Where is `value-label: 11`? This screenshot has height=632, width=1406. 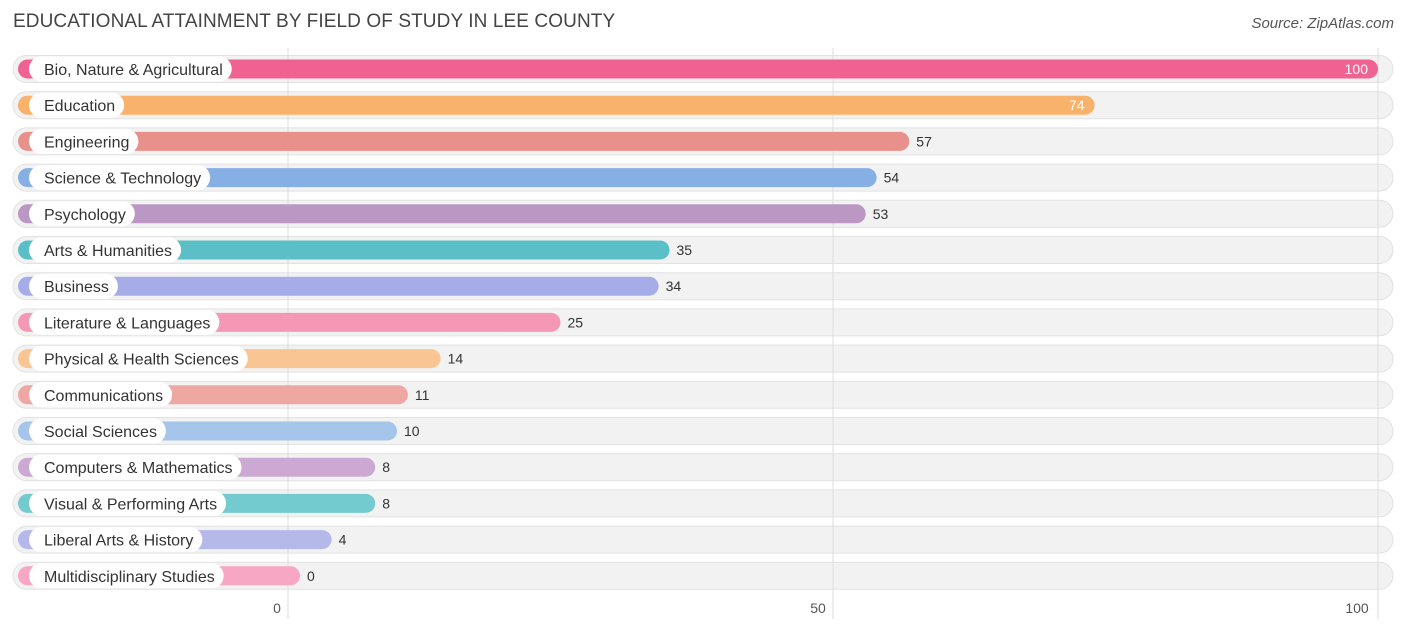
value-label: 11 is located at coordinates (422, 395).